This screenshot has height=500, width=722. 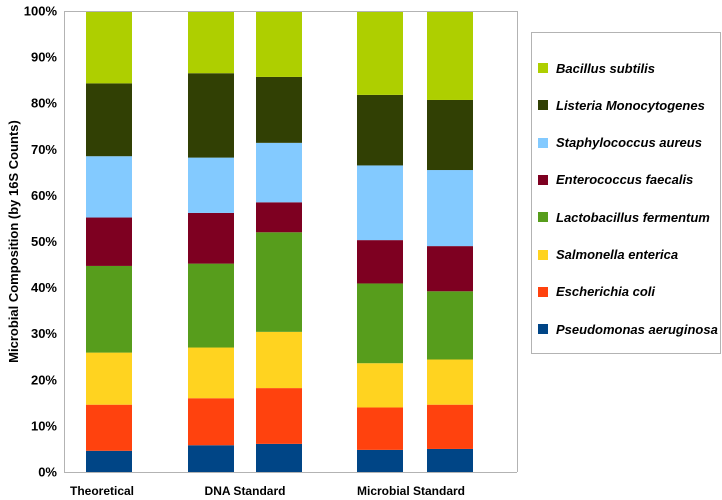 I want to click on legend-item: Salmonella enterica, so click(x=608, y=255).